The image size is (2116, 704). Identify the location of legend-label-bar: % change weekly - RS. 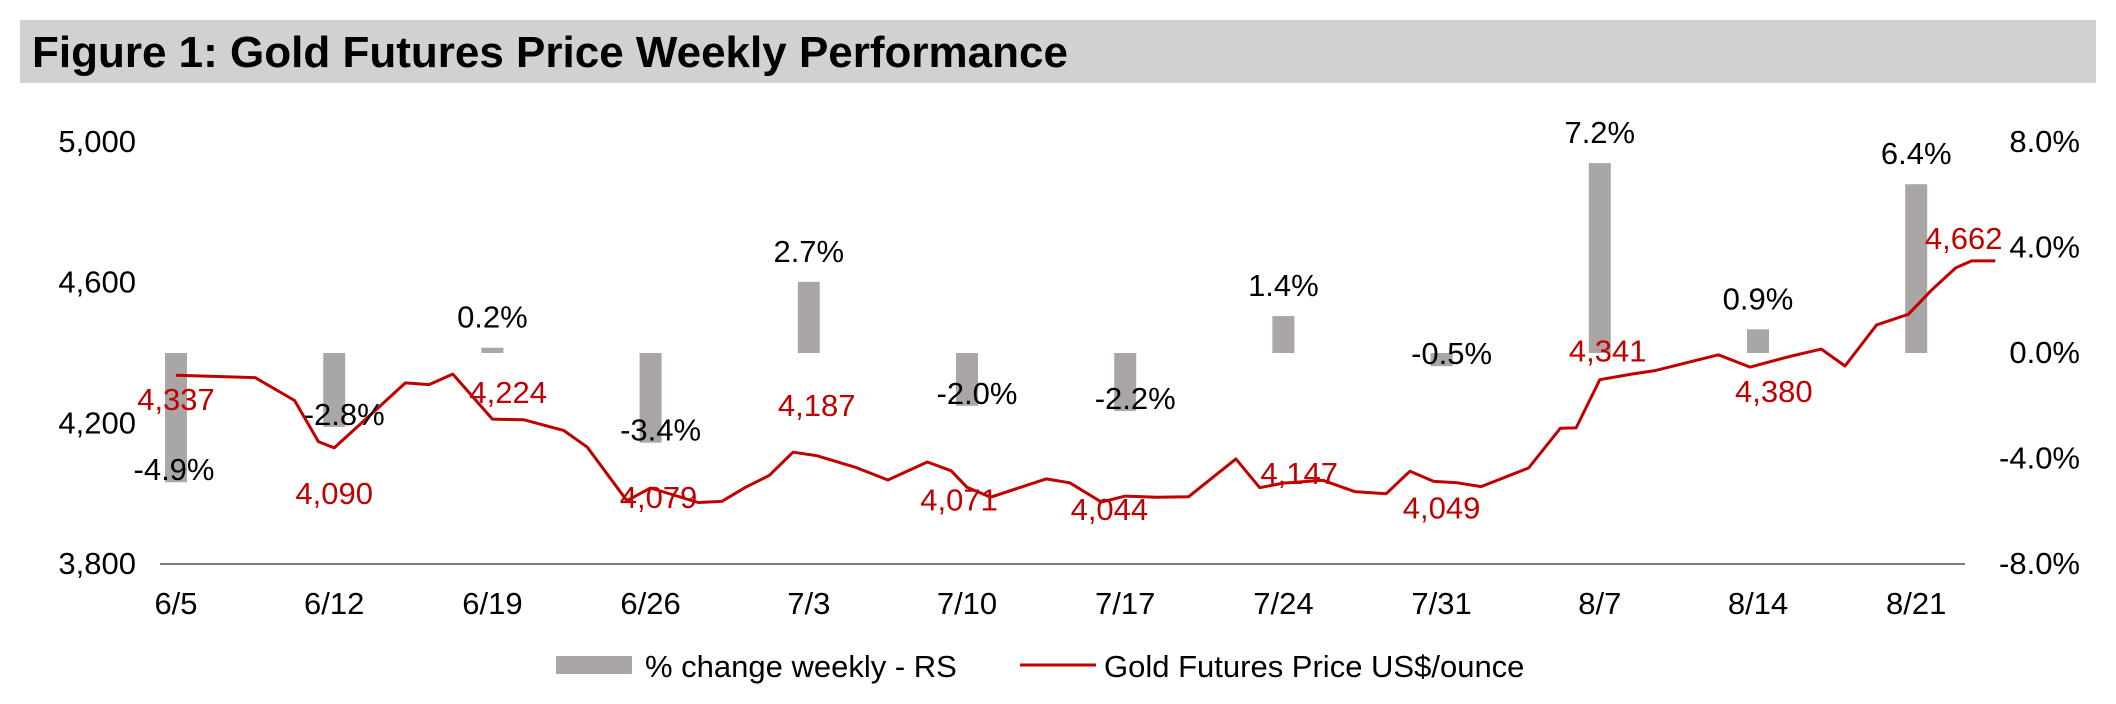
(801, 666).